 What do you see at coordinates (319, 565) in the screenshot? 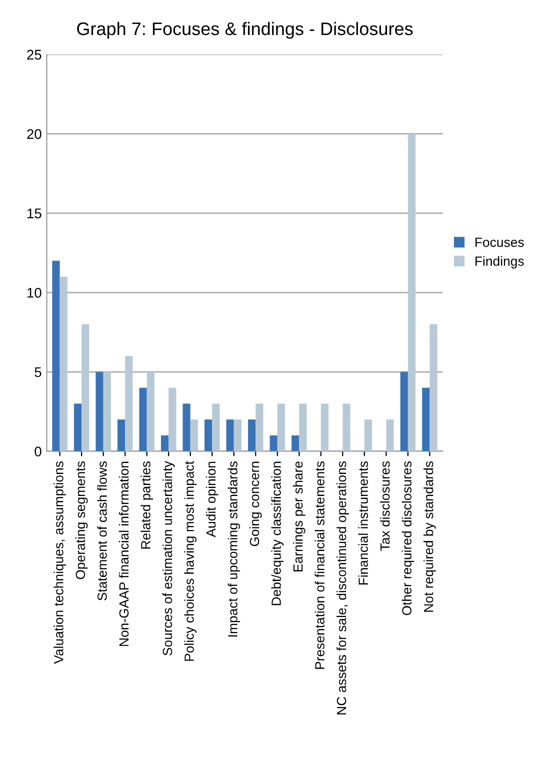
I see `x-tick-label: Presentation of financial statements` at bounding box center [319, 565].